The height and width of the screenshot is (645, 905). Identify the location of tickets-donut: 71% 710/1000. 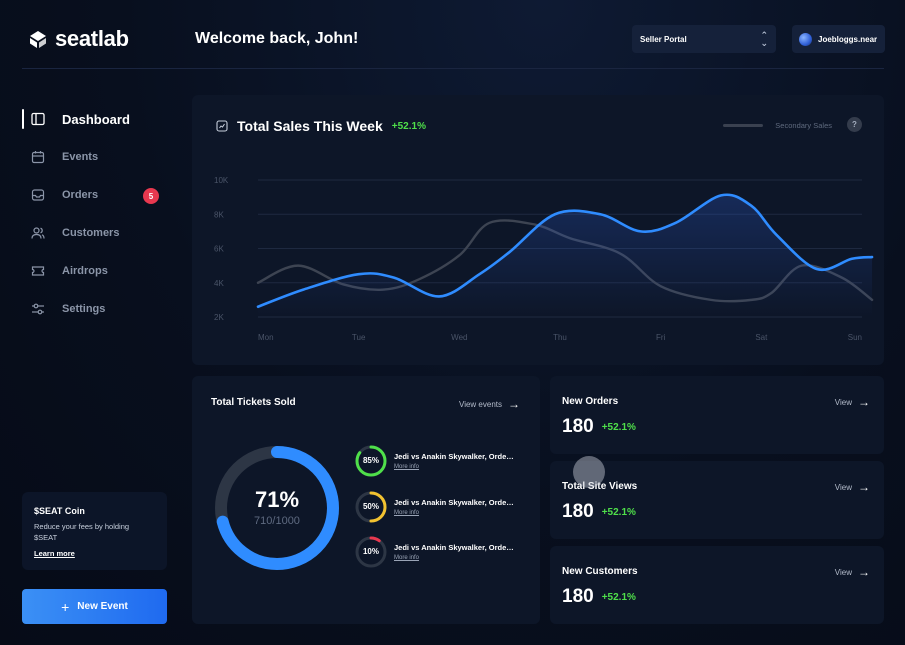
(277, 508).